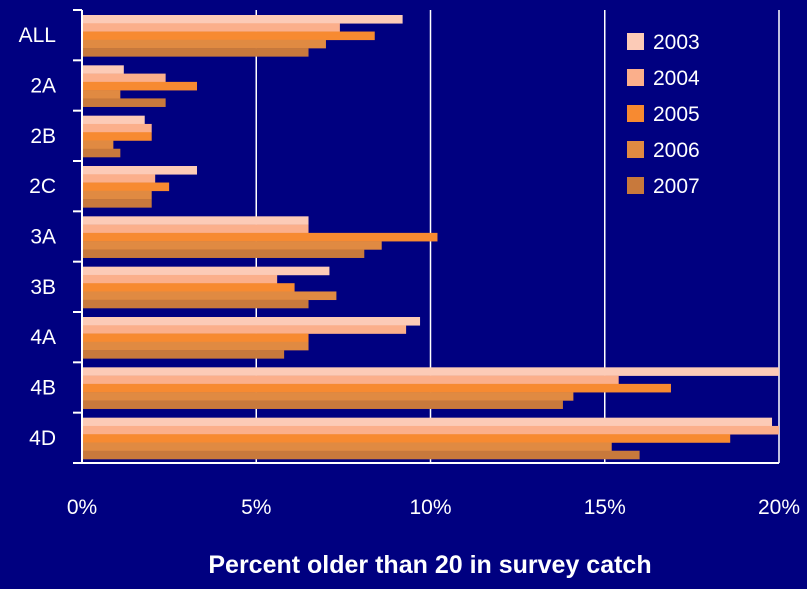  Describe the element at coordinates (82, 507) in the screenshot. I see `x-tick-label-0: 0%` at that location.